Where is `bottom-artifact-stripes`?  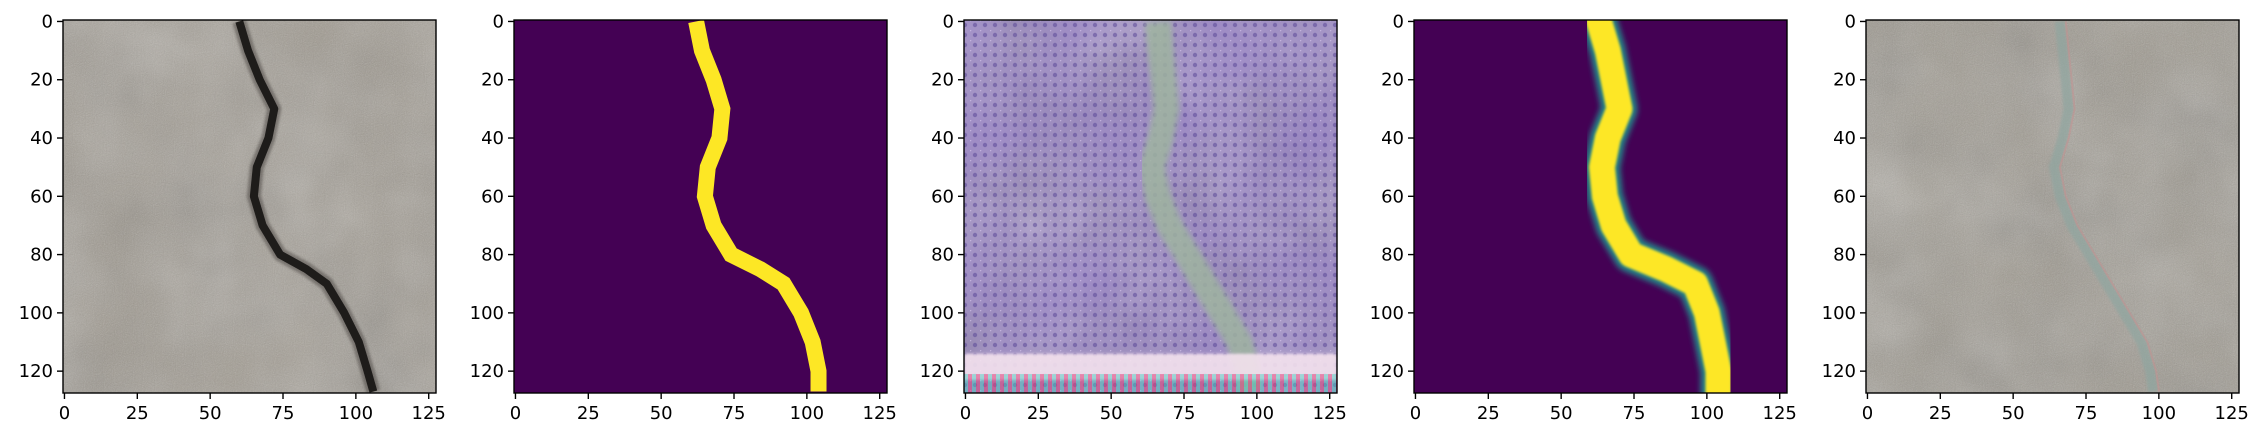
bottom-artifact-stripes is located at coordinates (1150, 383).